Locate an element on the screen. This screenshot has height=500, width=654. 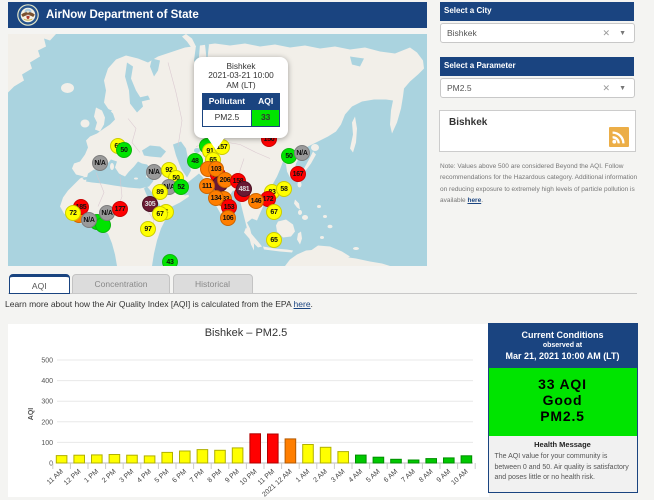
svg-text: 7 AM is located at coordinates (408, 476).